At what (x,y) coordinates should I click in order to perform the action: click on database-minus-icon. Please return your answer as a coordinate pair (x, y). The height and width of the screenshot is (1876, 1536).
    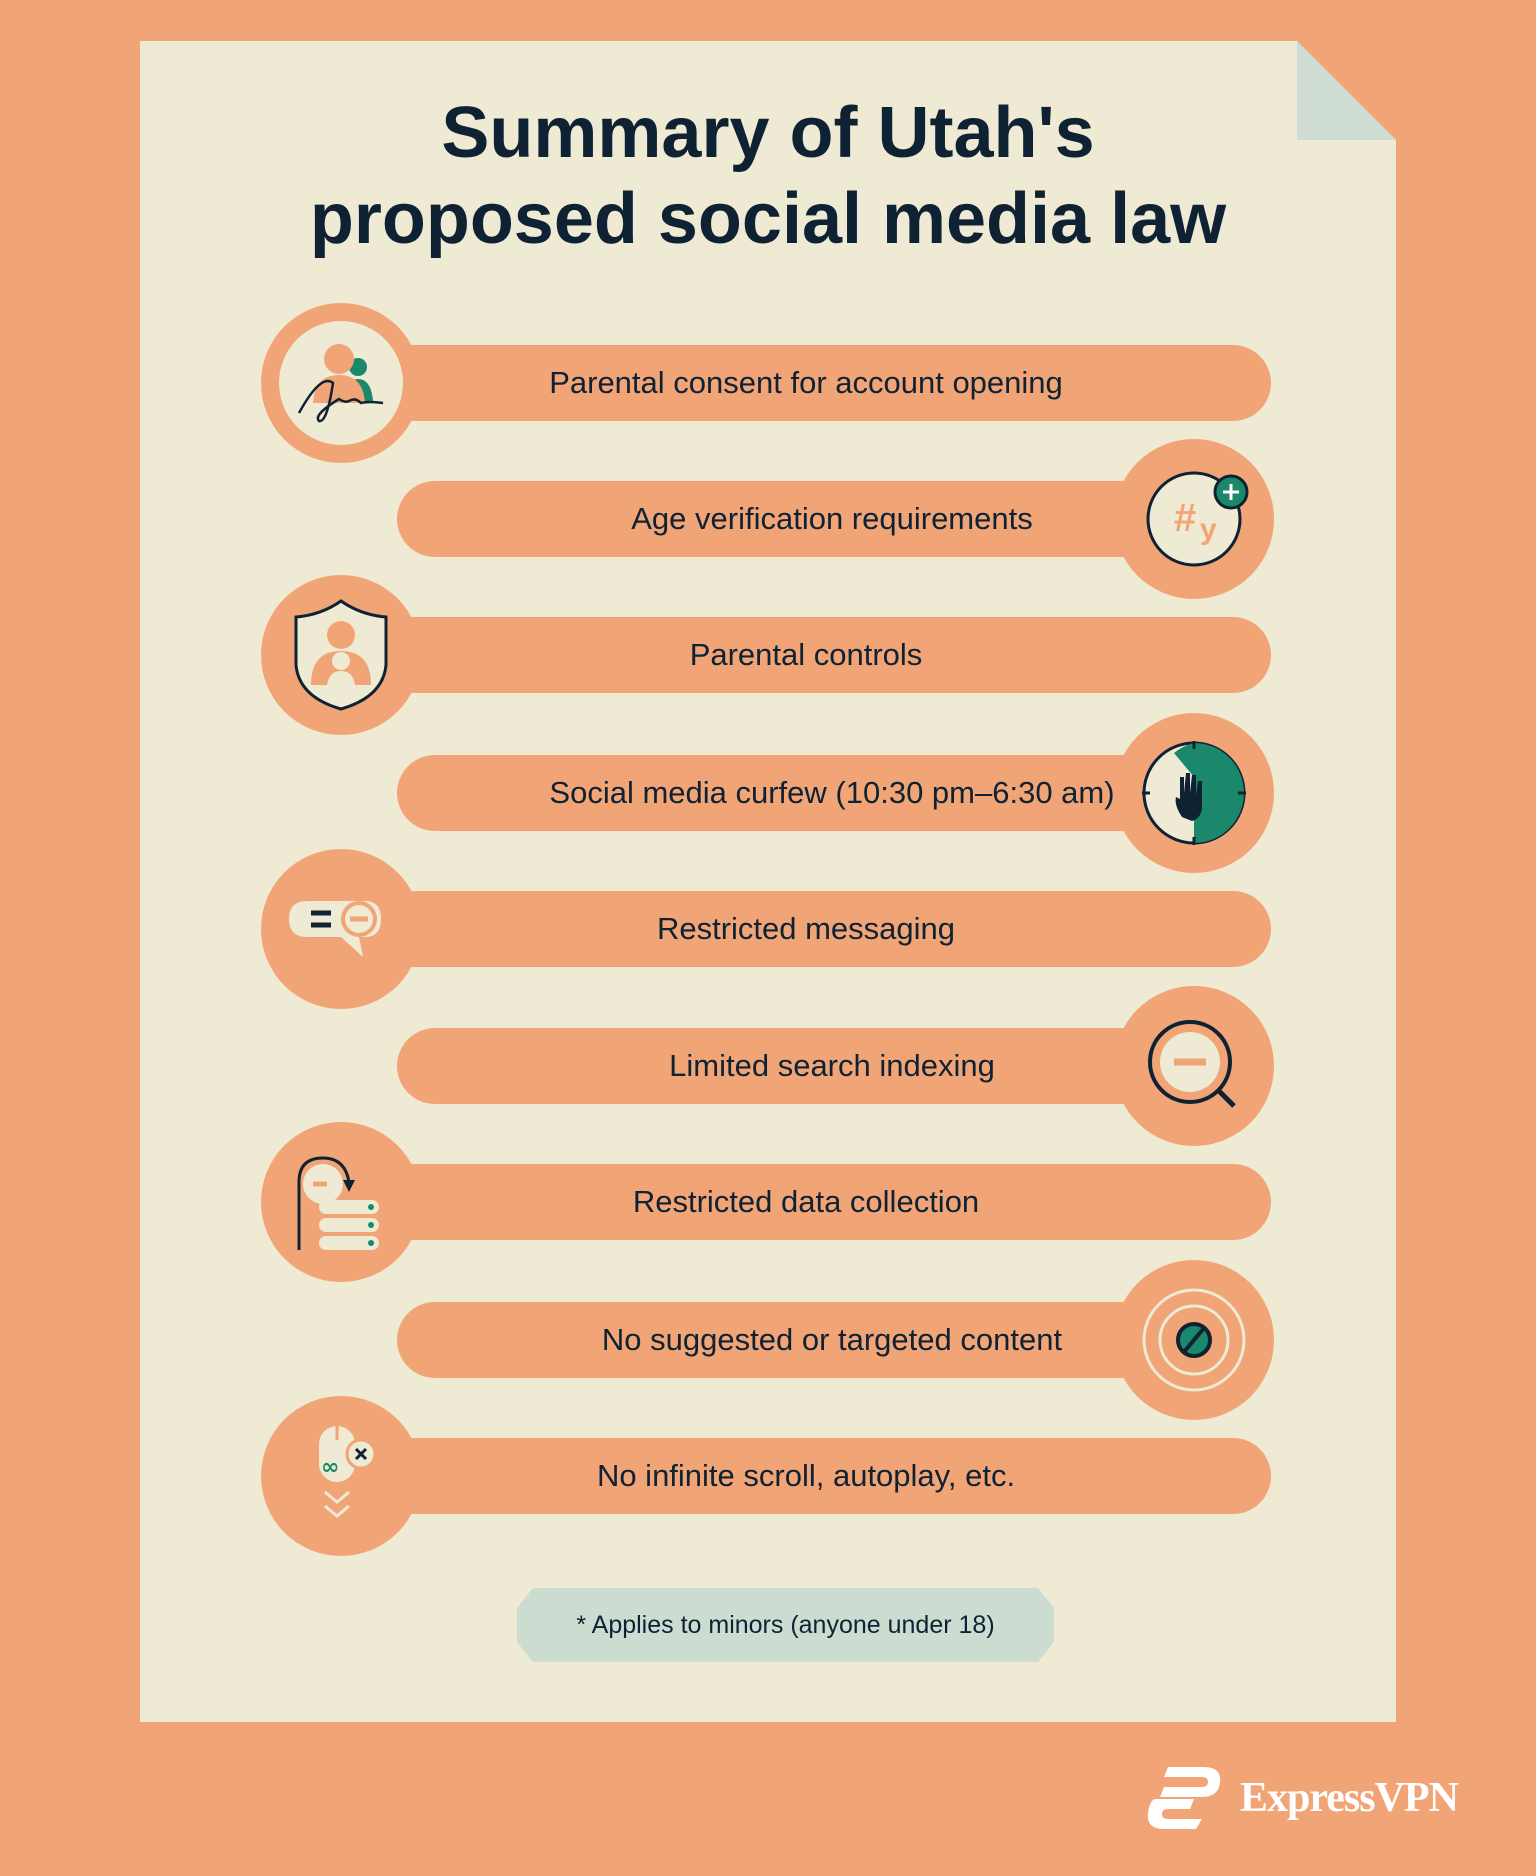
    Looking at the image, I should click on (341, 1202).